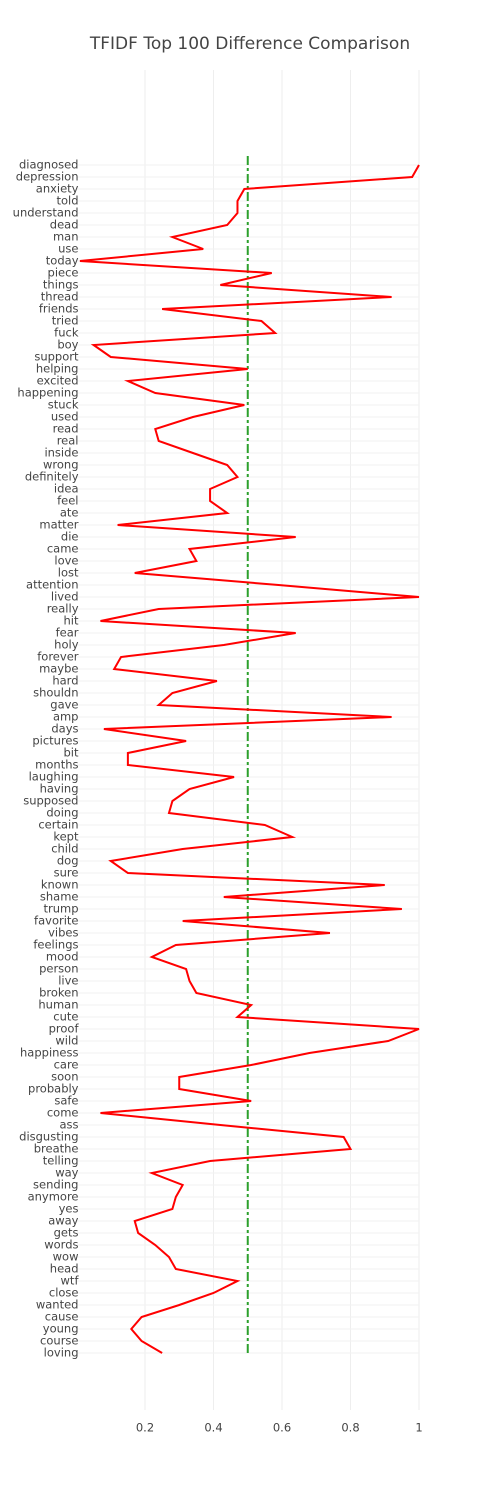 The image size is (500, 1500). What do you see at coordinates (64, 705) in the screenshot?
I see `y-tick-label: gave` at bounding box center [64, 705].